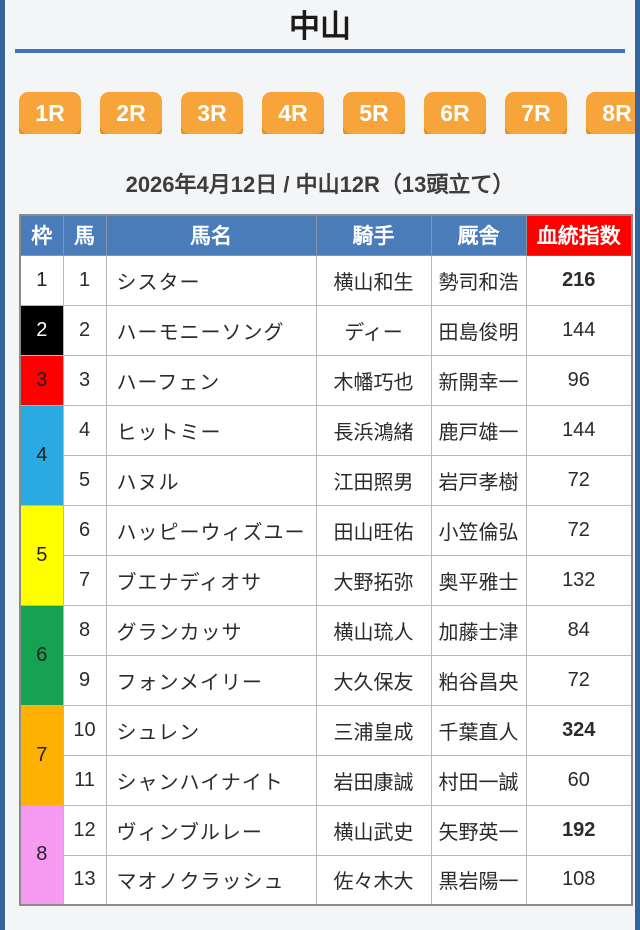  Describe the element at coordinates (373, 235) in the screenshot. I see `column-header-jockey: 騎手` at that location.